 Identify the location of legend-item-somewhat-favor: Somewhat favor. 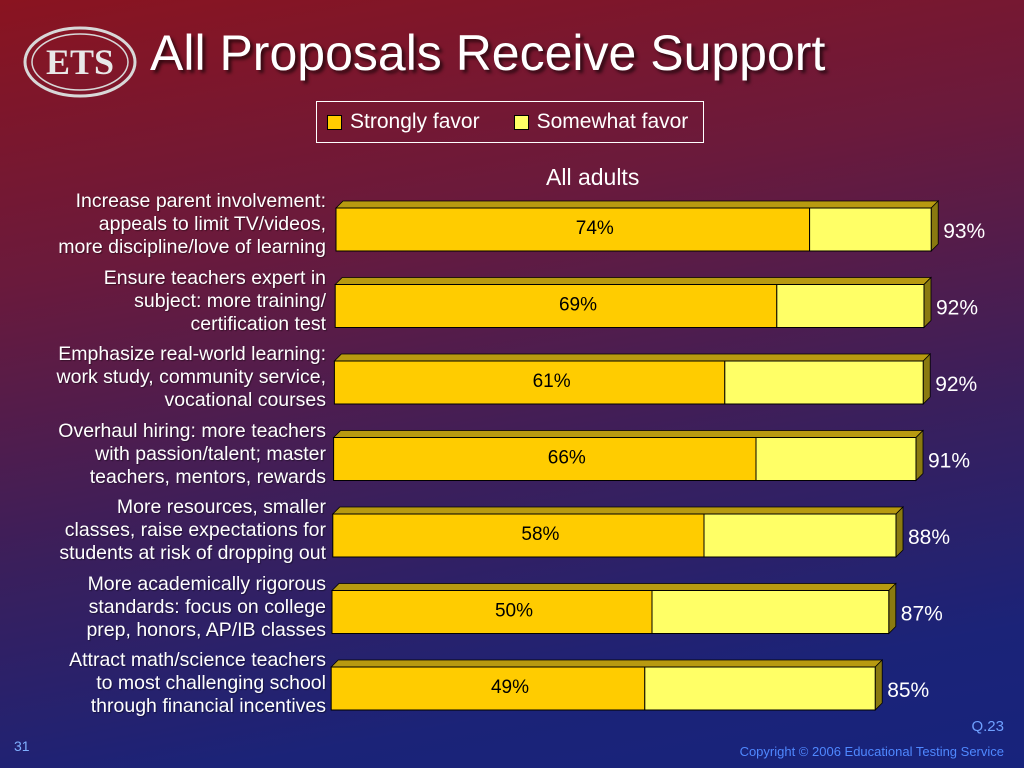
(601, 122).